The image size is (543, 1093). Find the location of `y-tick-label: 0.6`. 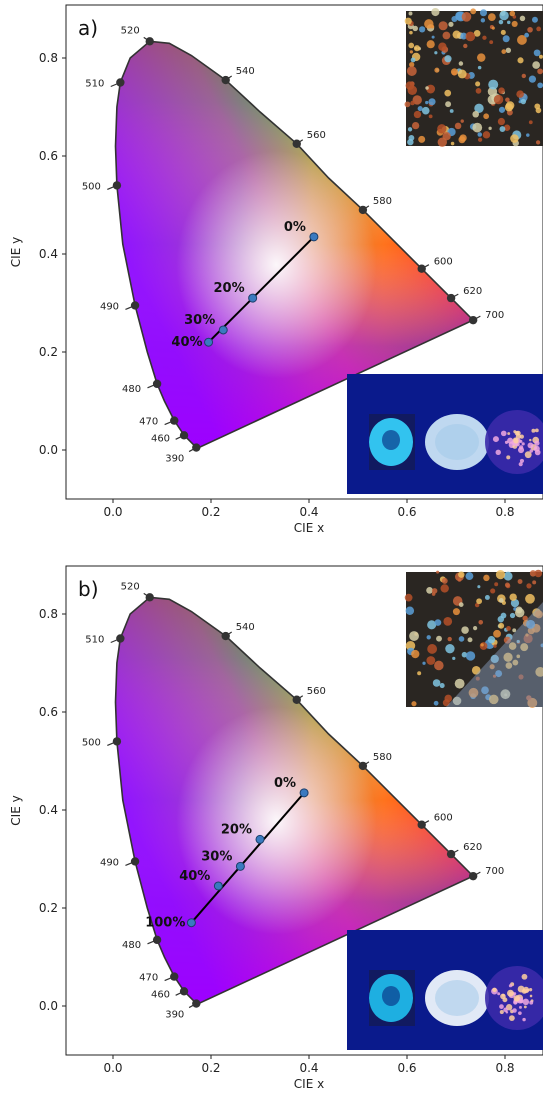

y-tick-label: 0.6 is located at coordinates (48, 156).